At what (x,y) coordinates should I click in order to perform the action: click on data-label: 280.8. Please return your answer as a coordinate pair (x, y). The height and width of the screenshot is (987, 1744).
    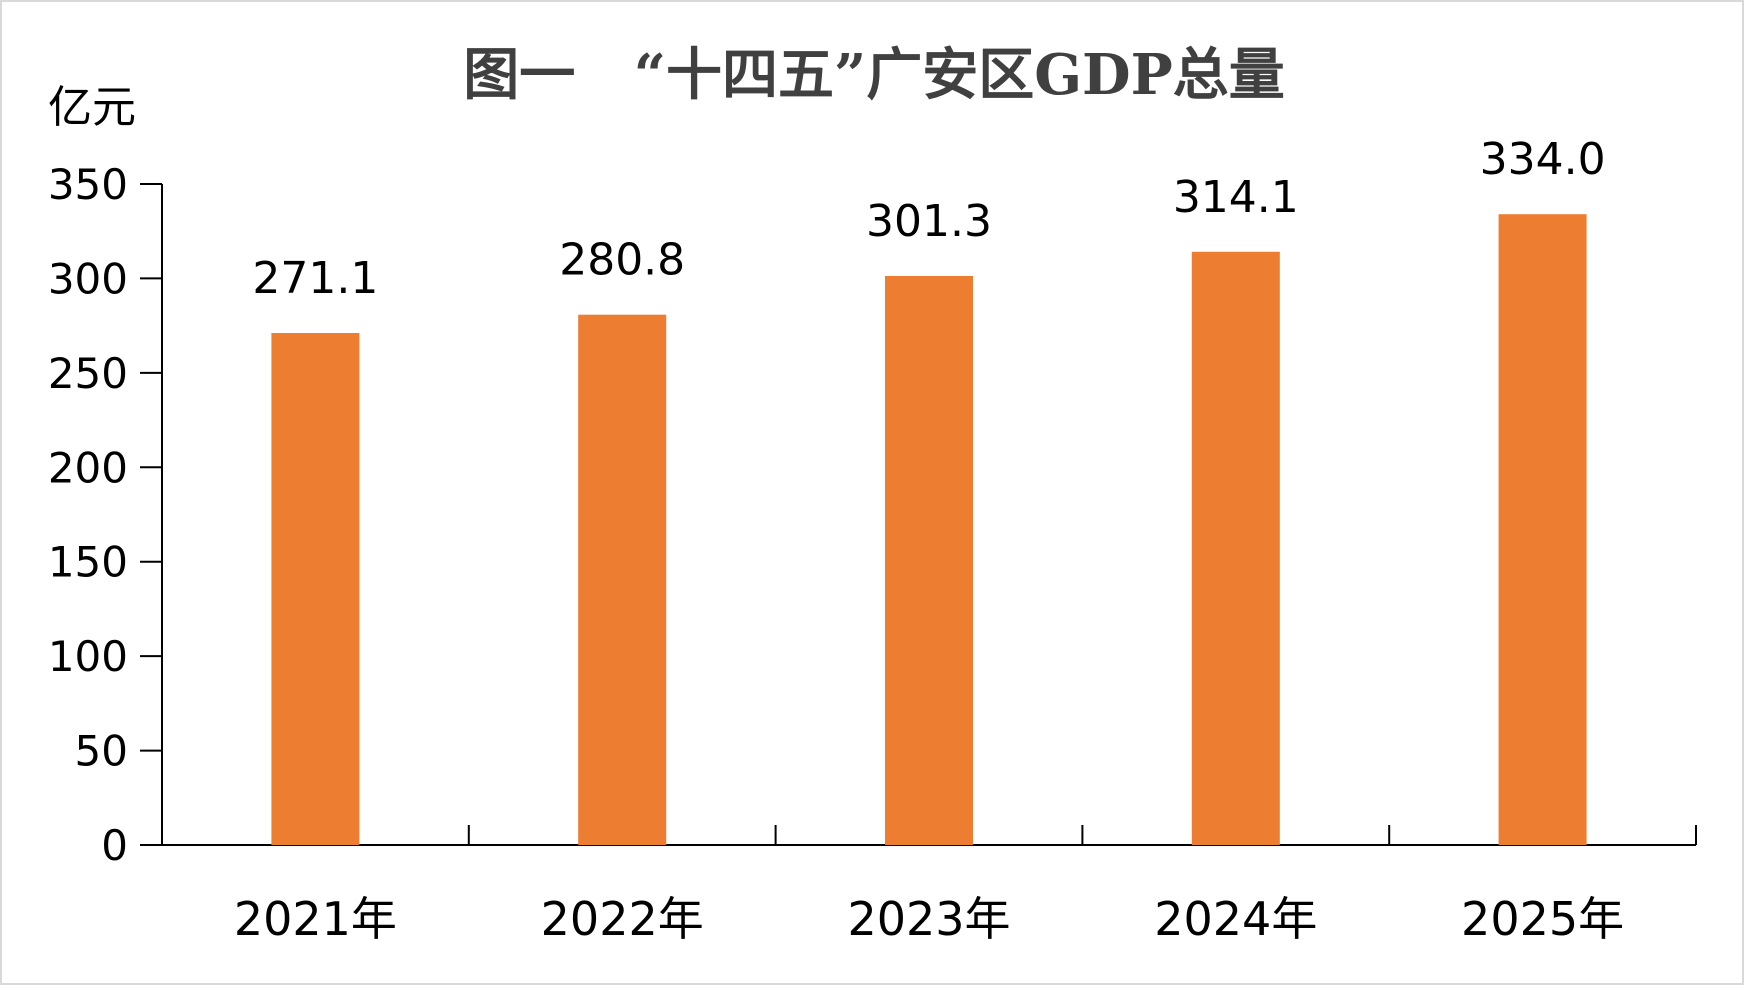
    Looking at the image, I should click on (622, 260).